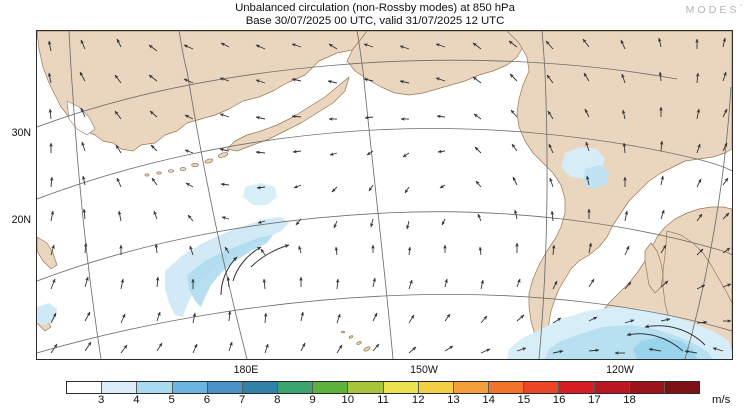 This screenshot has height=408, width=750. I want to click on colorbar-tick-12: 12, so click(418, 400).